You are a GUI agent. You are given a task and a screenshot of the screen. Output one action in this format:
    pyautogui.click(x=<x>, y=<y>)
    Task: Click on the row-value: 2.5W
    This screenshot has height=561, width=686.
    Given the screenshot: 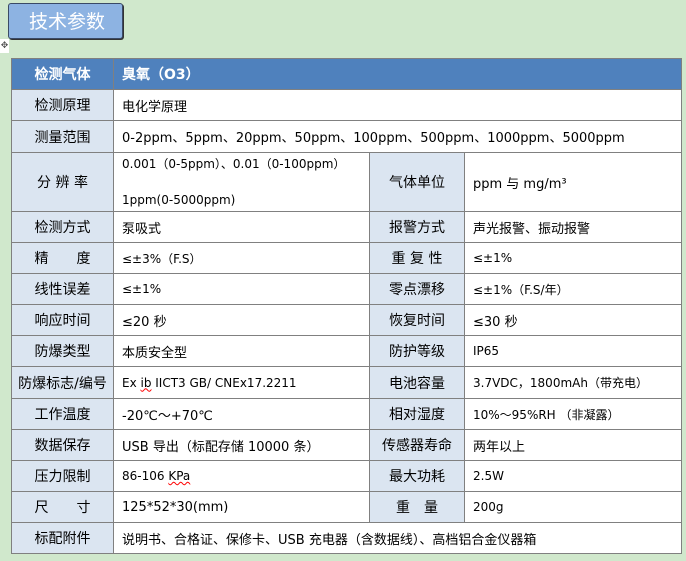 What is the action you would take?
    pyautogui.click(x=573, y=476)
    